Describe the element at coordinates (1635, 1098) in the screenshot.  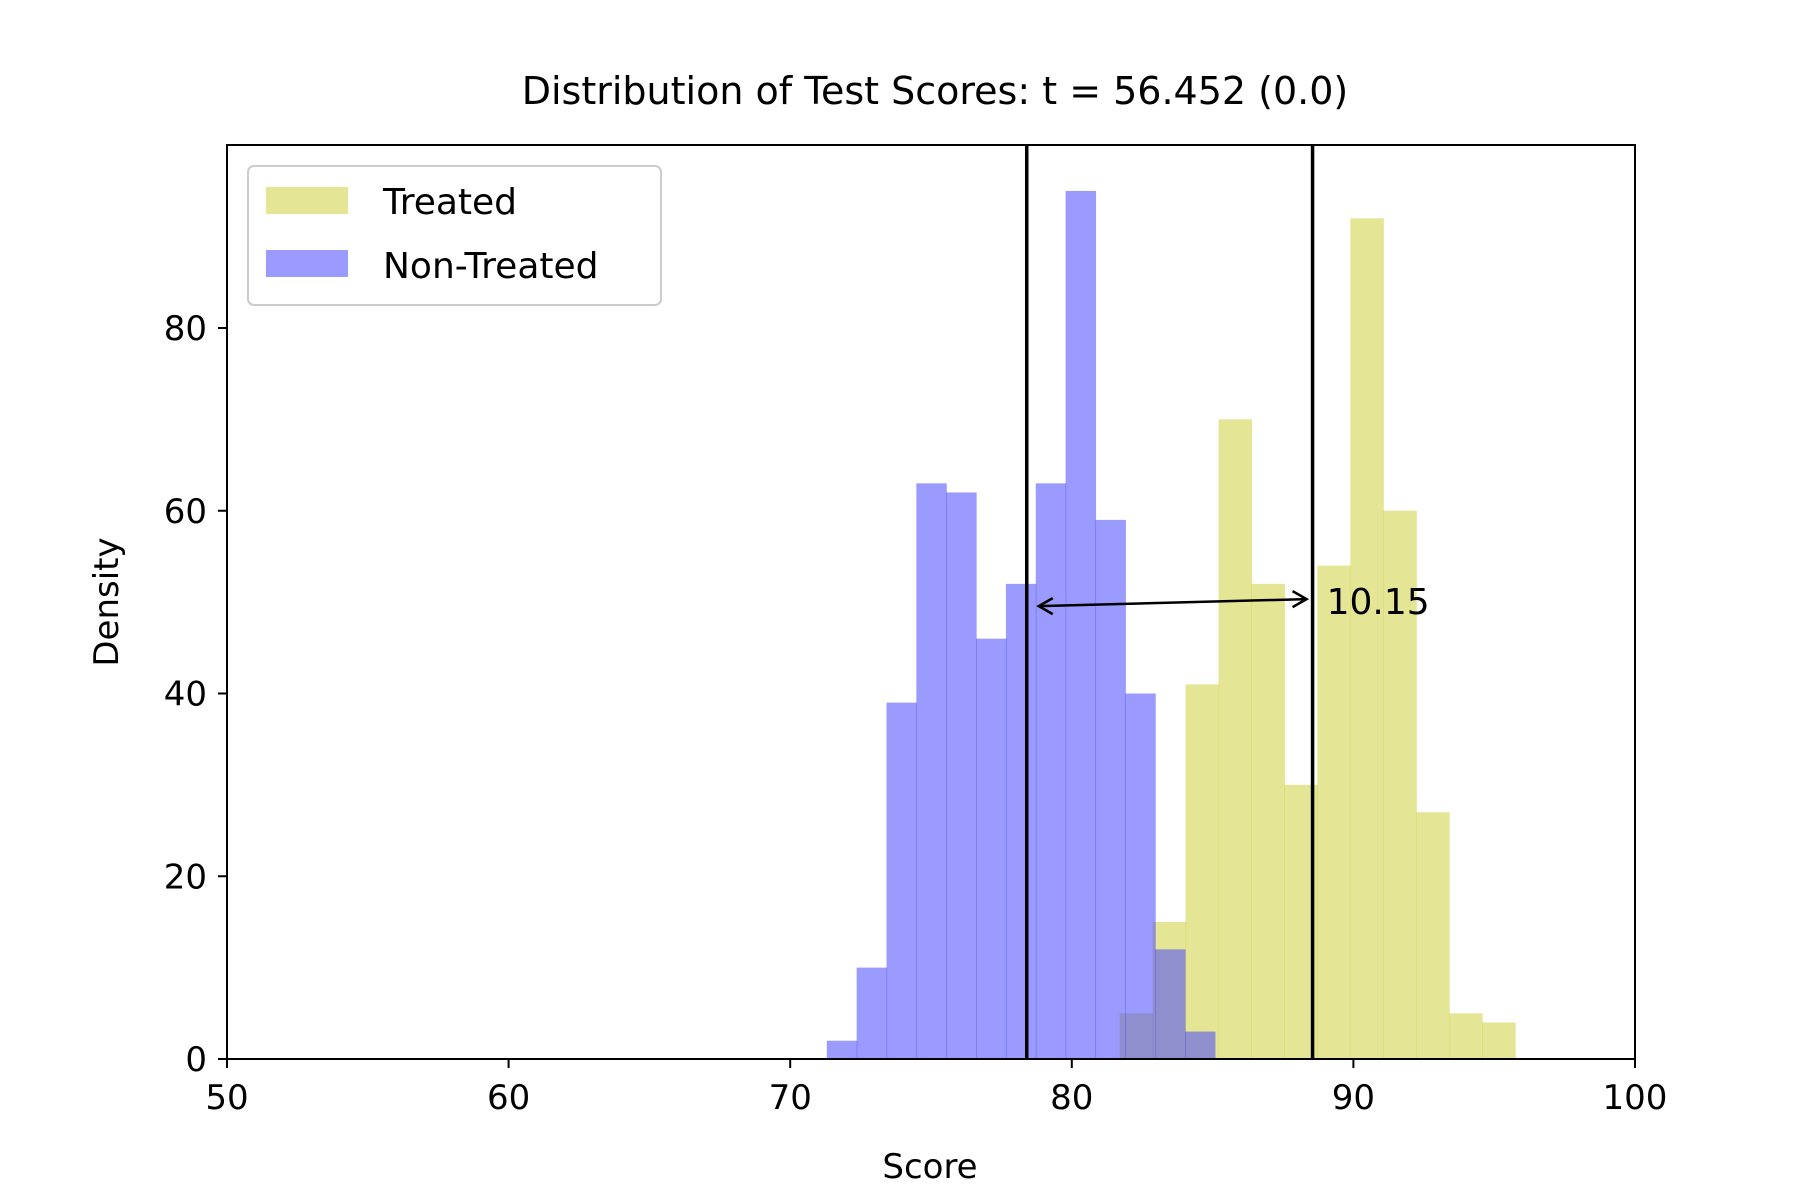
I see `x-tick-label-5: 100` at that location.